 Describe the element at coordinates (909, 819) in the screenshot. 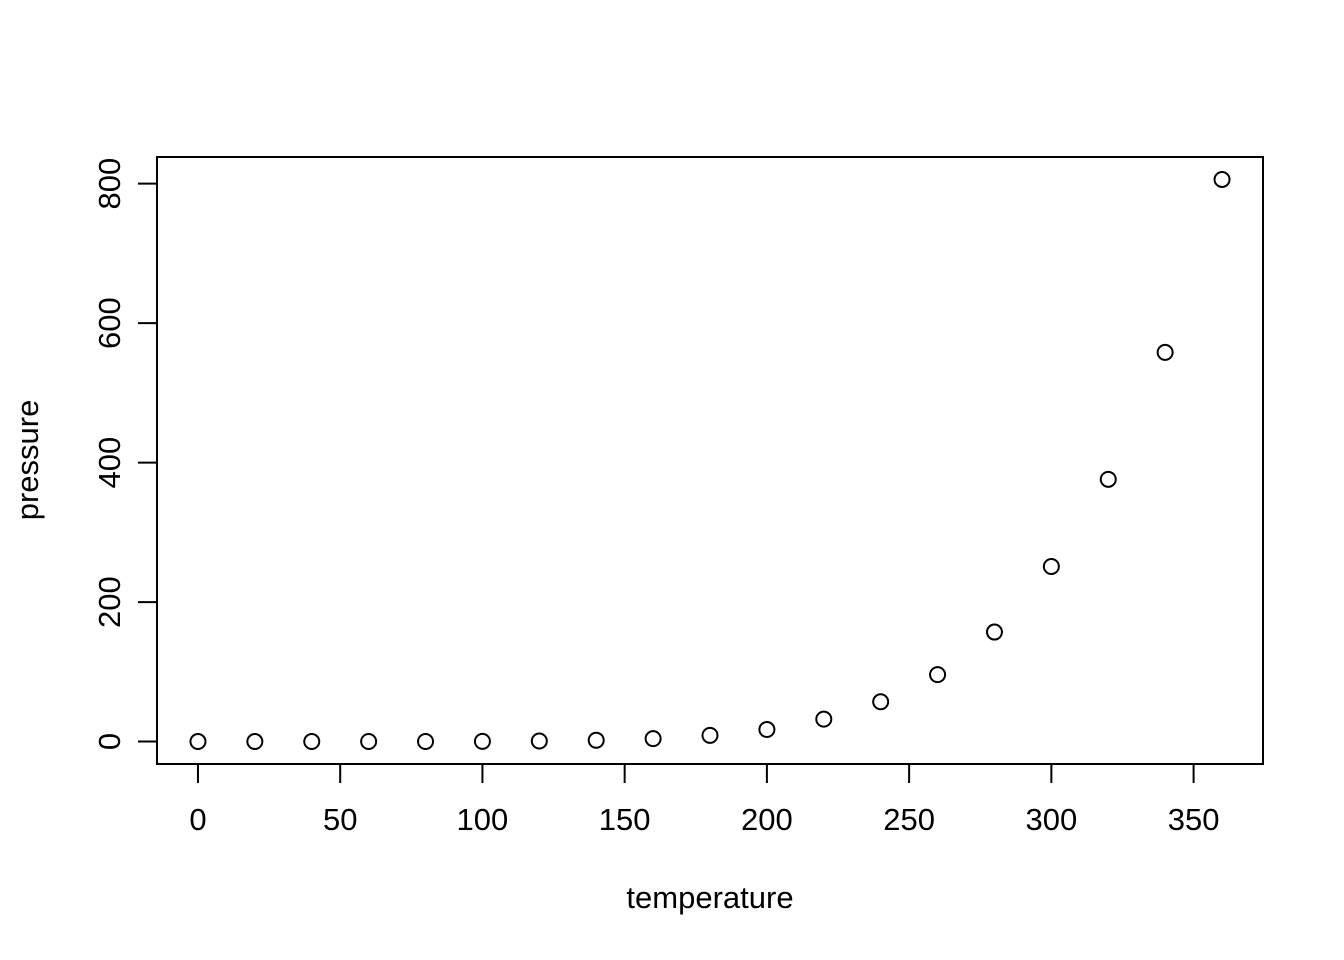

I see `x-tick-label: 250` at that location.